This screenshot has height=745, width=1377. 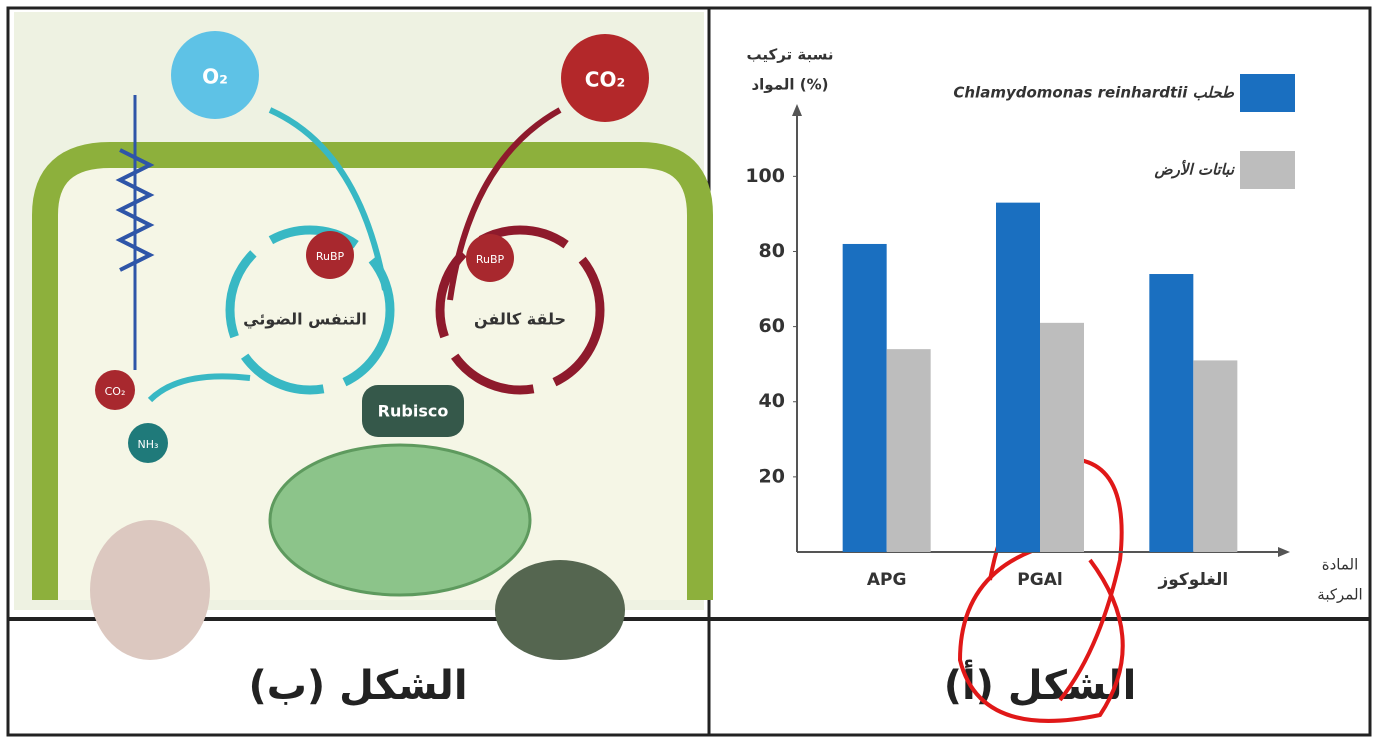 What do you see at coordinates (1041, 633) in the screenshot?
I see `annotation-mark` at bounding box center [1041, 633].